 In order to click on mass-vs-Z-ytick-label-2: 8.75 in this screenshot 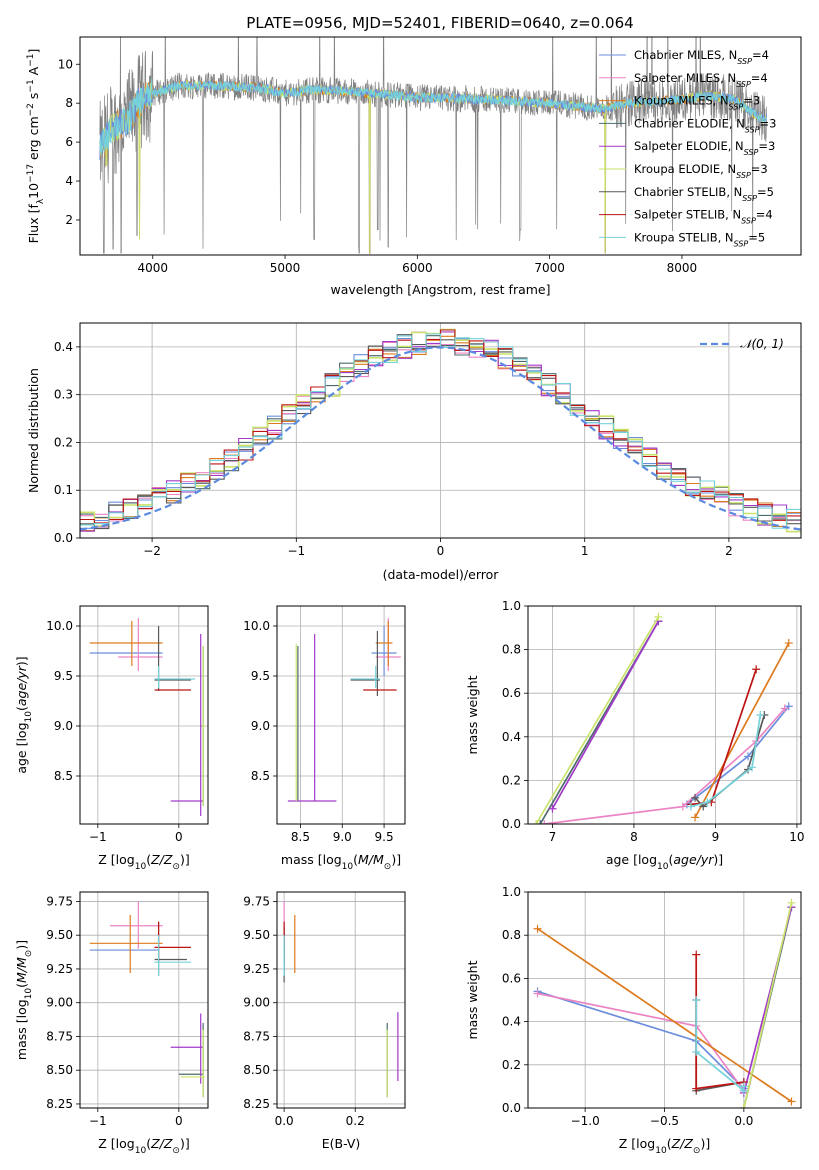, I will do `click(59, 1036)`.